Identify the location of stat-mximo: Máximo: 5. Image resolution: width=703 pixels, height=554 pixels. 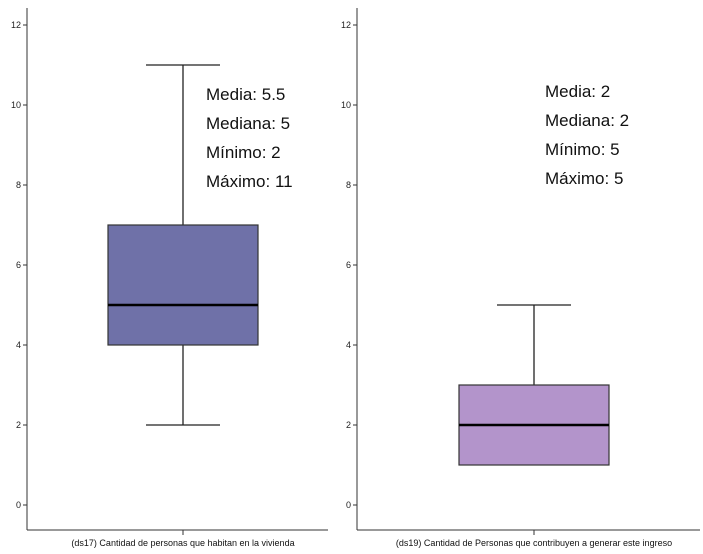
(584, 178).